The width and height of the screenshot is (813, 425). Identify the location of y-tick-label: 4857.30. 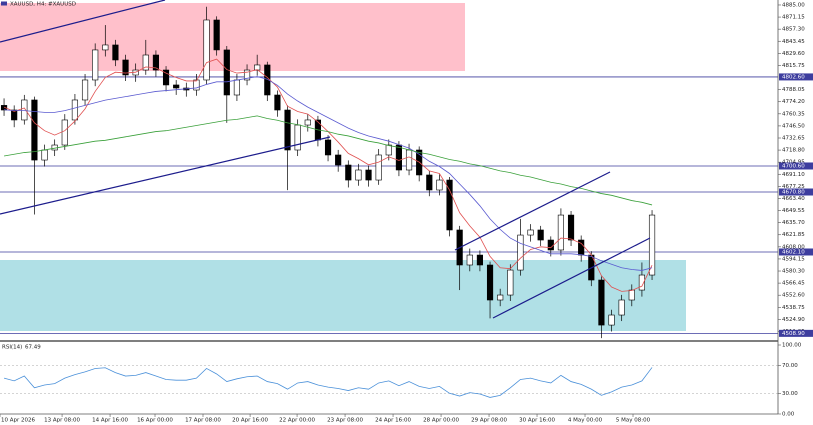
(793, 30).